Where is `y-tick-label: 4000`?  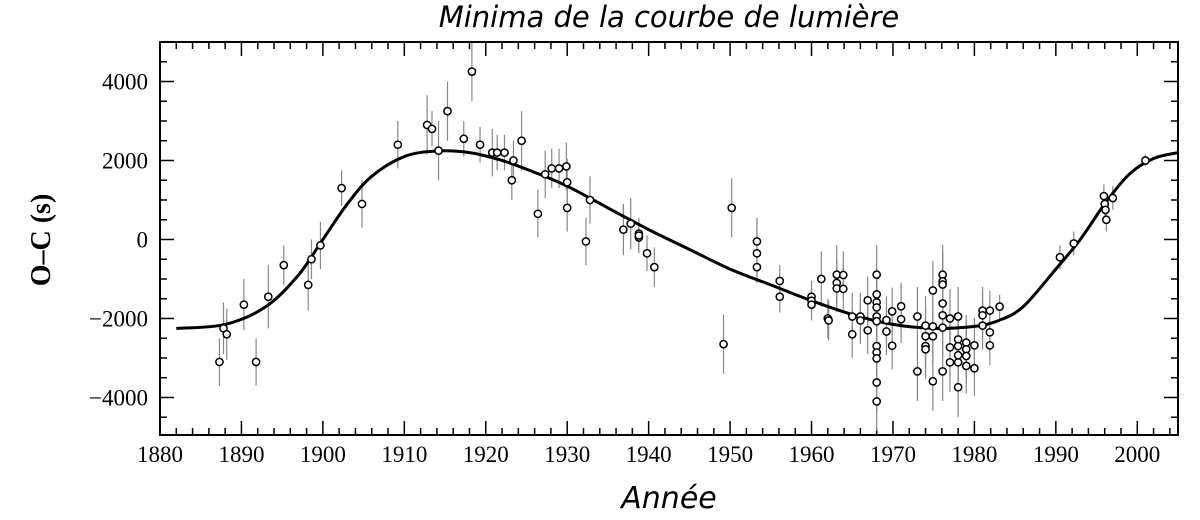
y-tick-label: 4000 is located at coordinates (125, 81).